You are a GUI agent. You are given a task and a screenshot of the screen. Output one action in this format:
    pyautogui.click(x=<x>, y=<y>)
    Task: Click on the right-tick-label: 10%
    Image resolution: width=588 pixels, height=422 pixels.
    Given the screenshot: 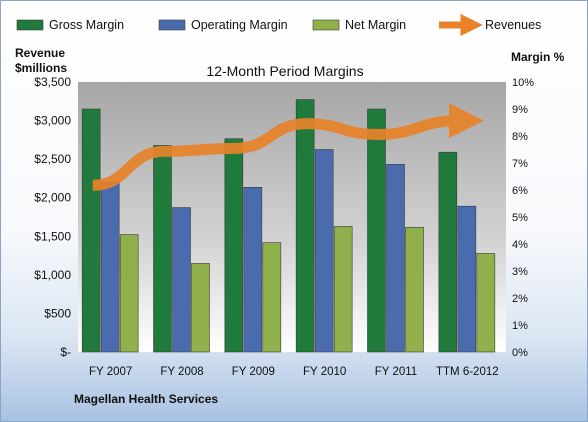 What is the action you would take?
    pyautogui.click(x=523, y=83)
    